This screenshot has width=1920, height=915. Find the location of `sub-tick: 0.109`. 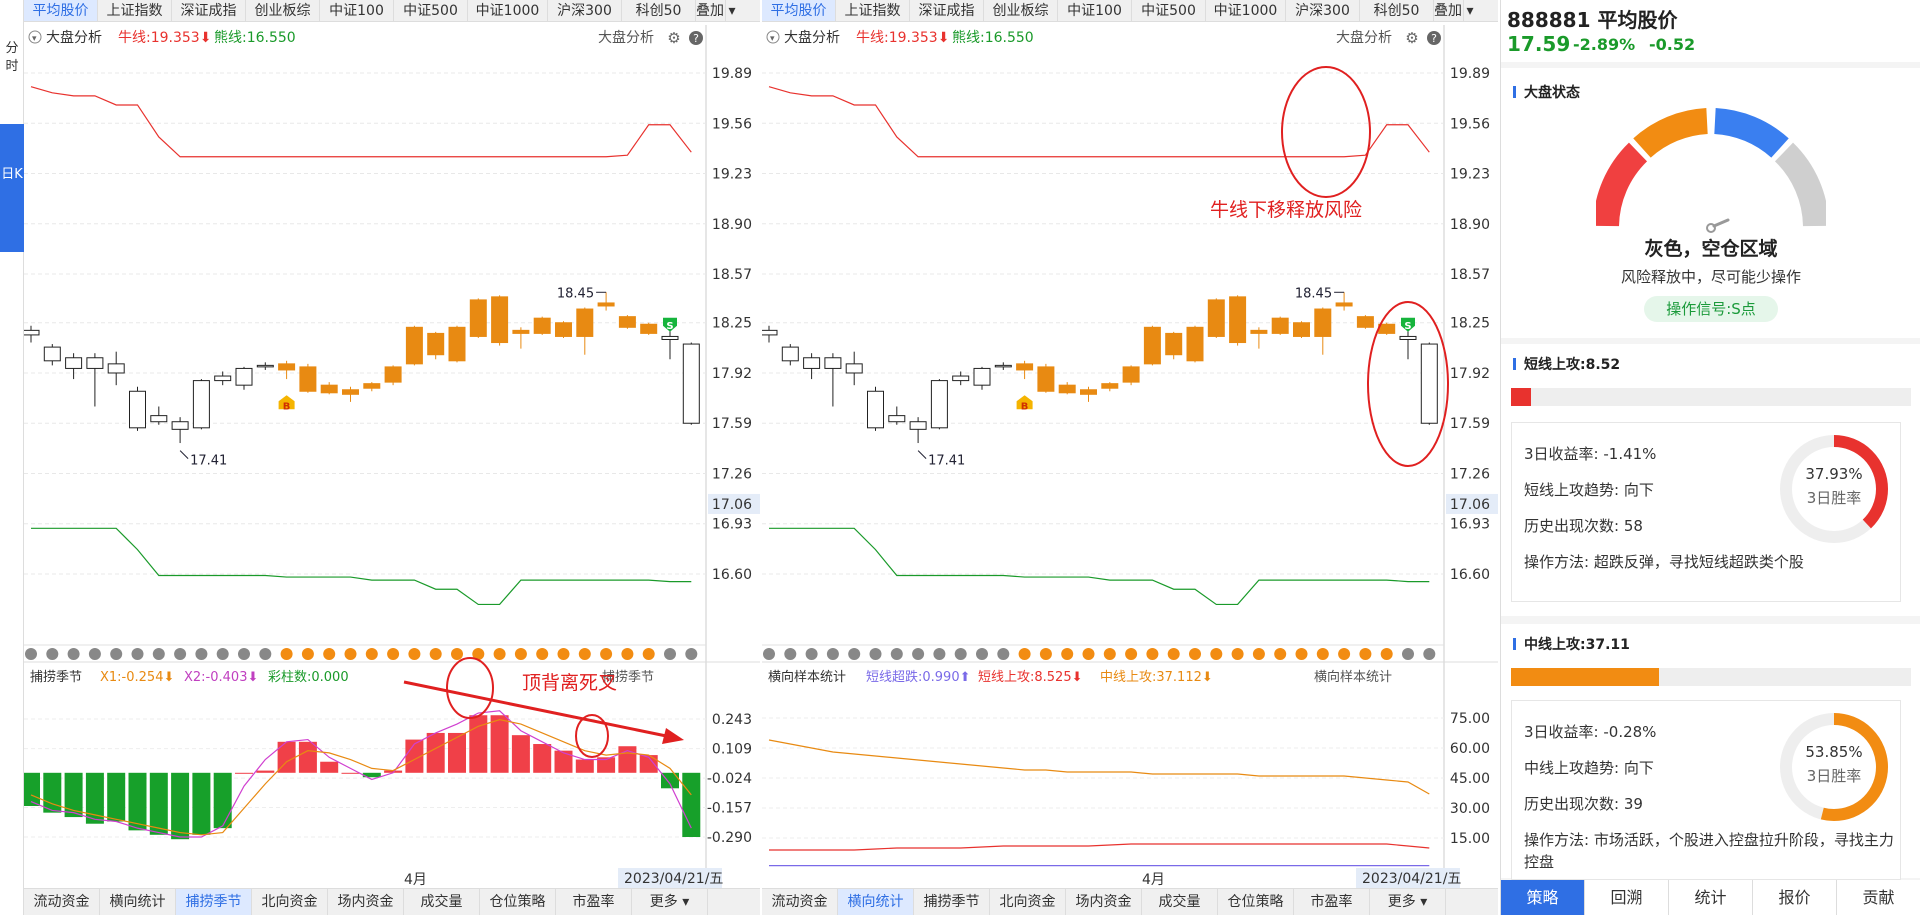

sub-tick: 0.109 is located at coordinates (732, 750).